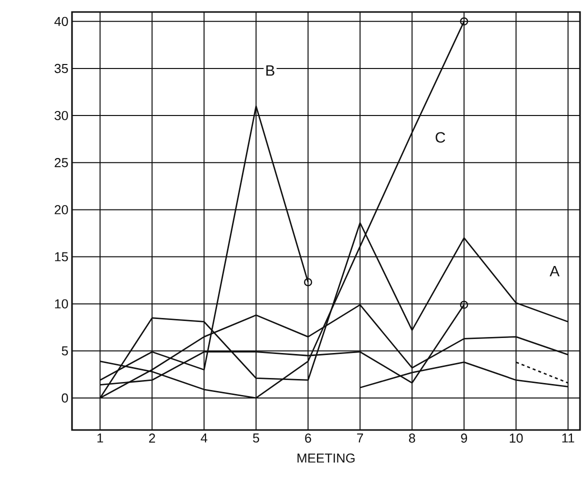  Describe the element at coordinates (256, 438) in the screenshot. I see `x-tick-label: 5` at that location.